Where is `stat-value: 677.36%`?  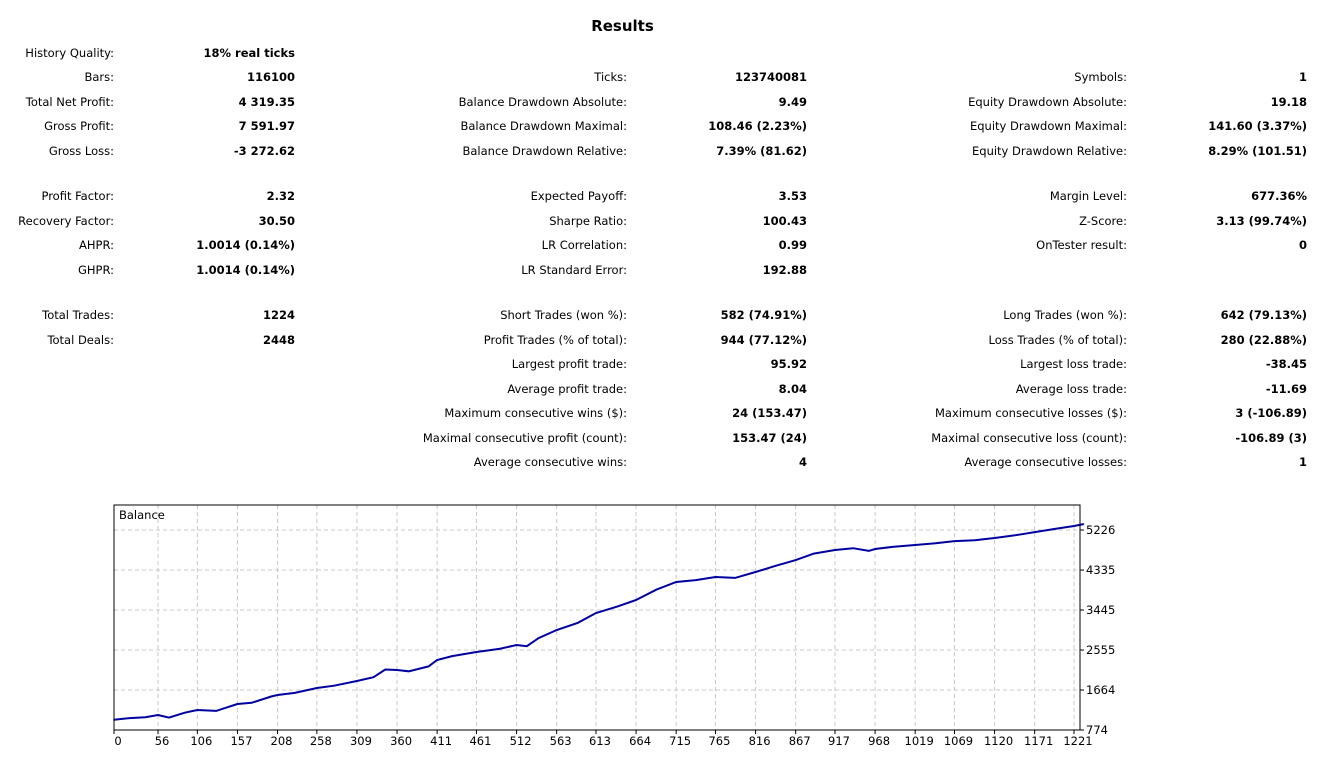
stat-value: 677.36% is located at coordinates (1279, 196).